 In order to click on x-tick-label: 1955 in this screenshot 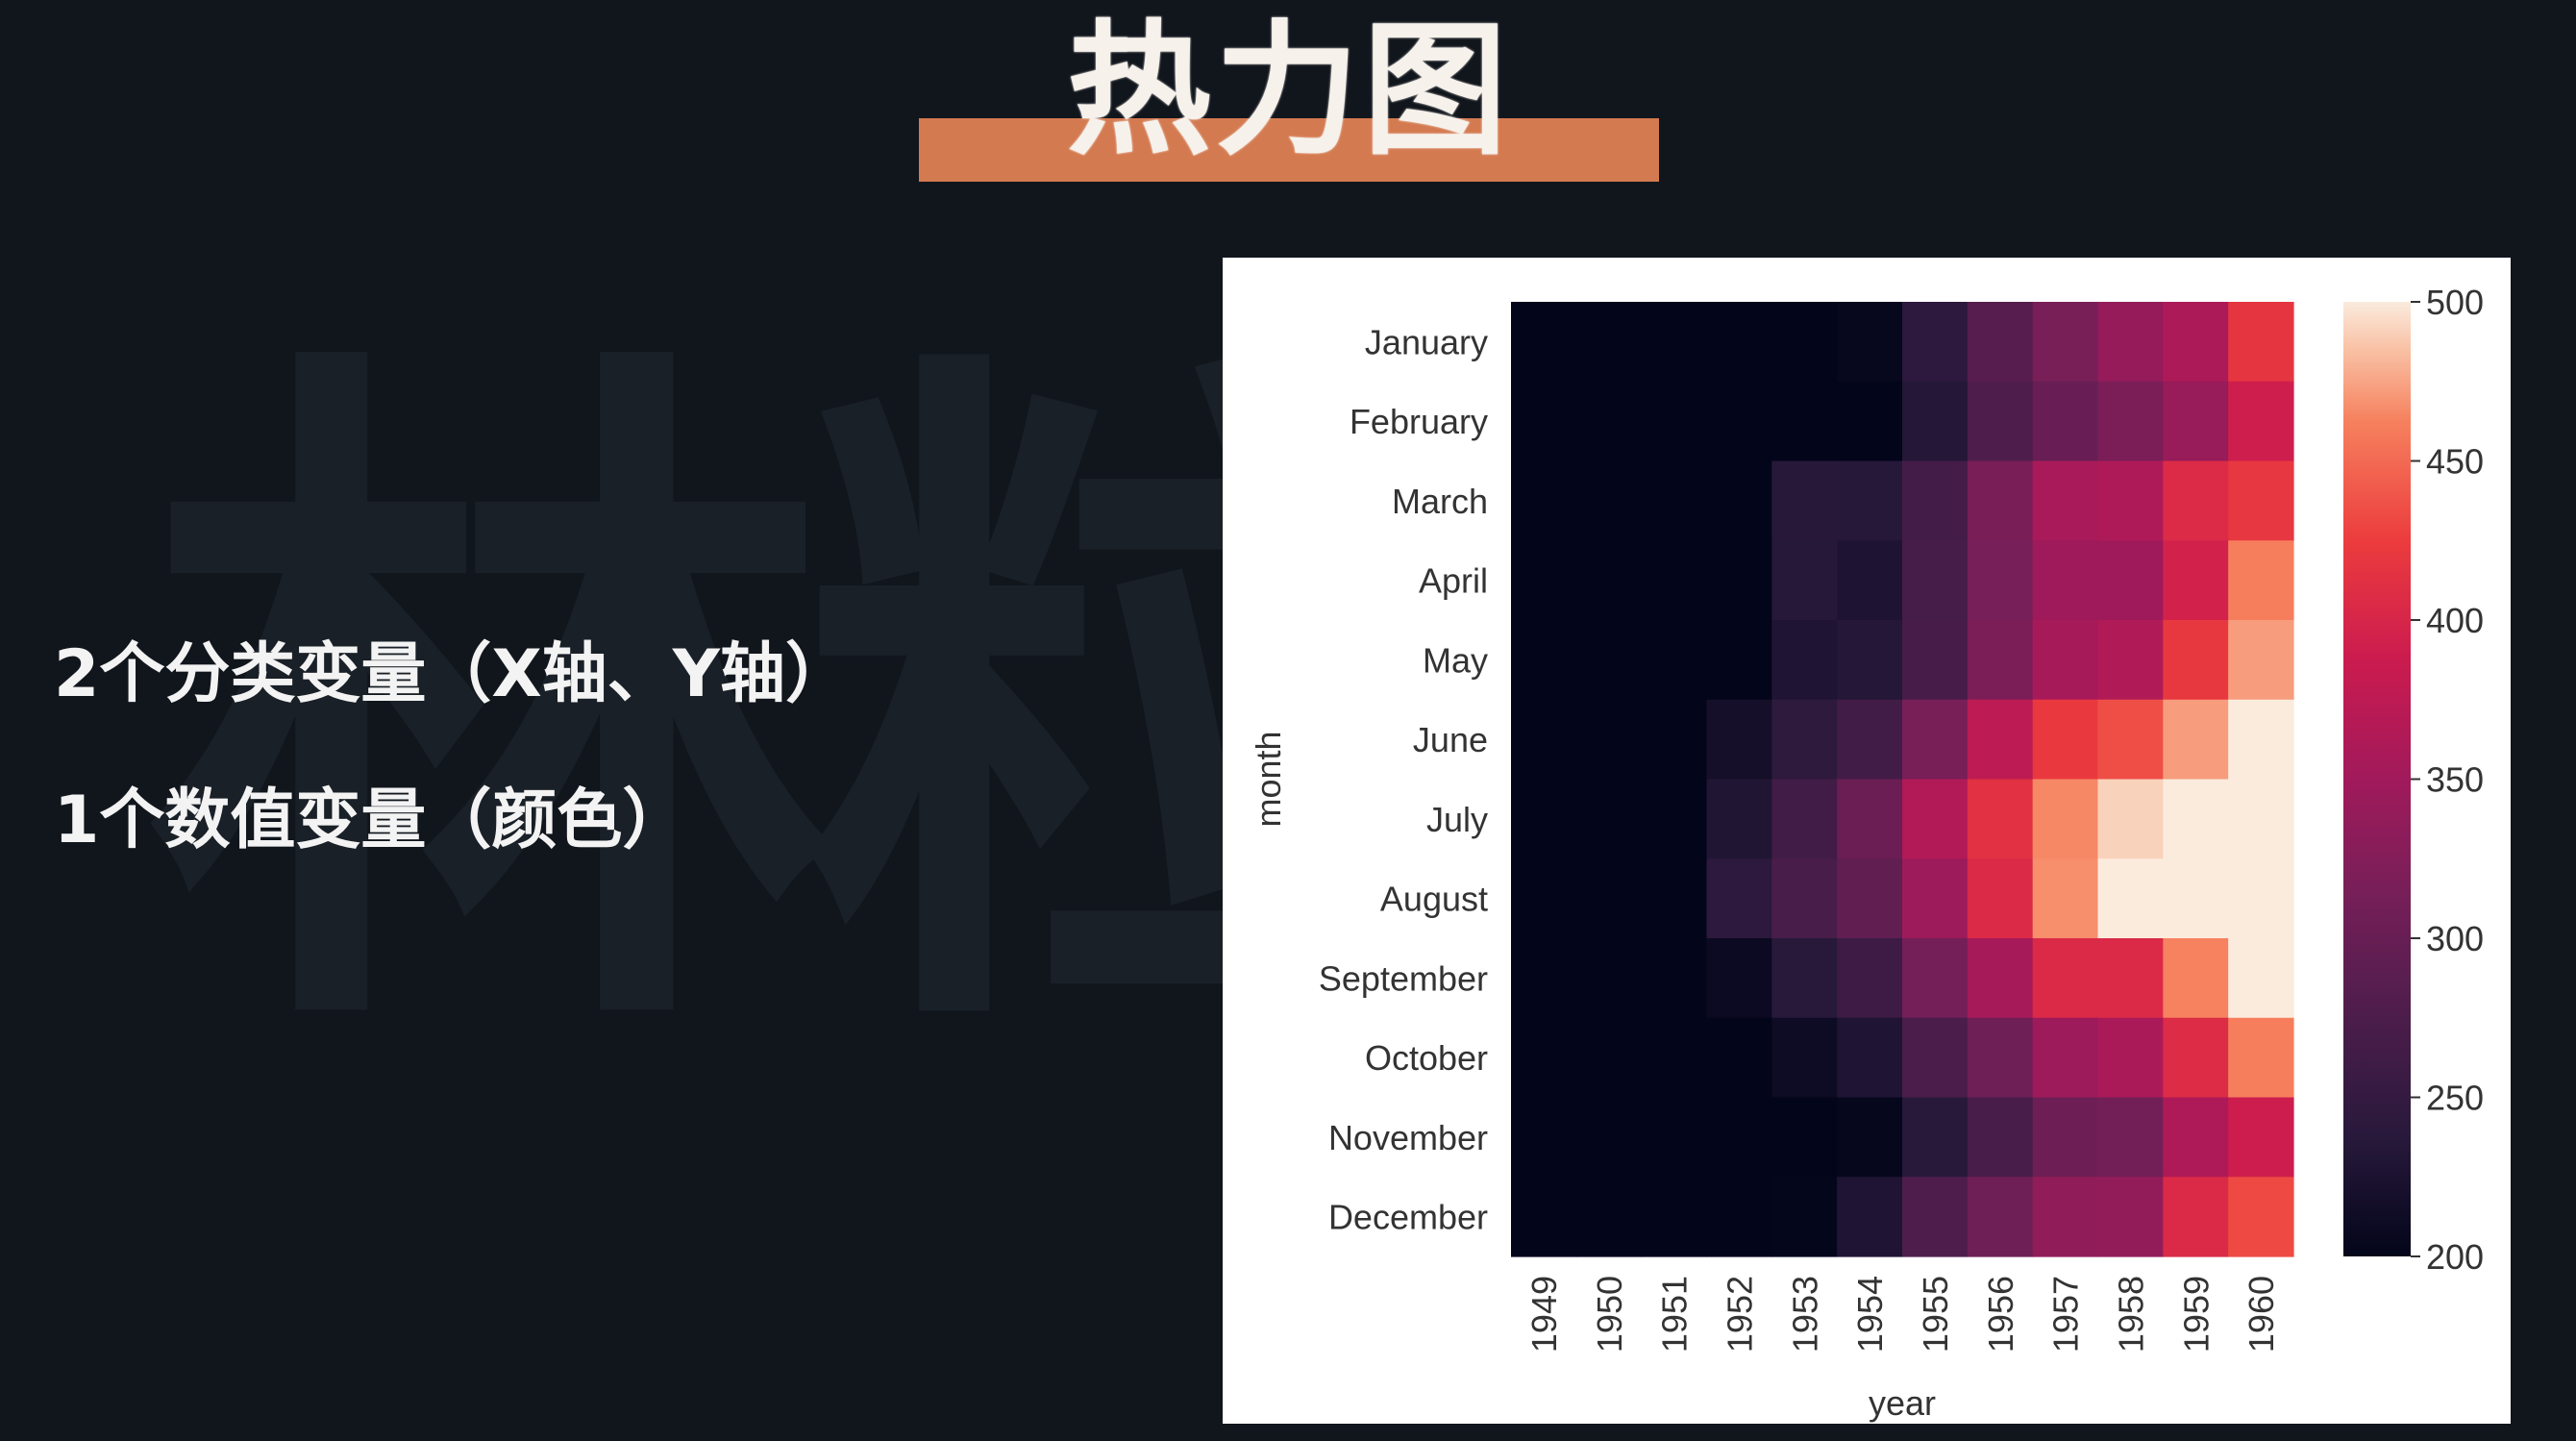, I will do `click(1936, 1314)`.